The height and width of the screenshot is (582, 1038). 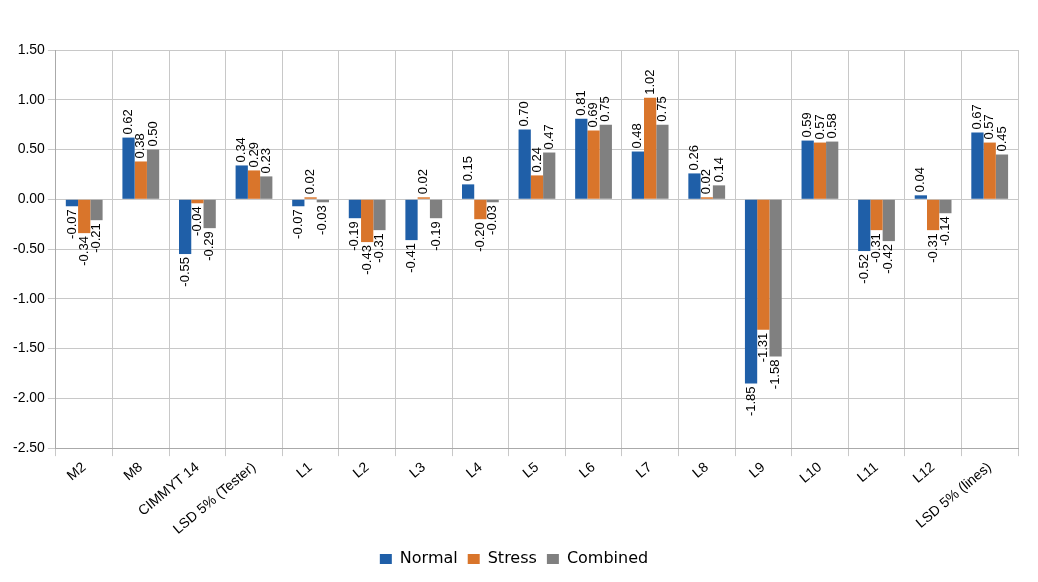 I want to click on data-label: 0.47, so click(x=548, y=137).